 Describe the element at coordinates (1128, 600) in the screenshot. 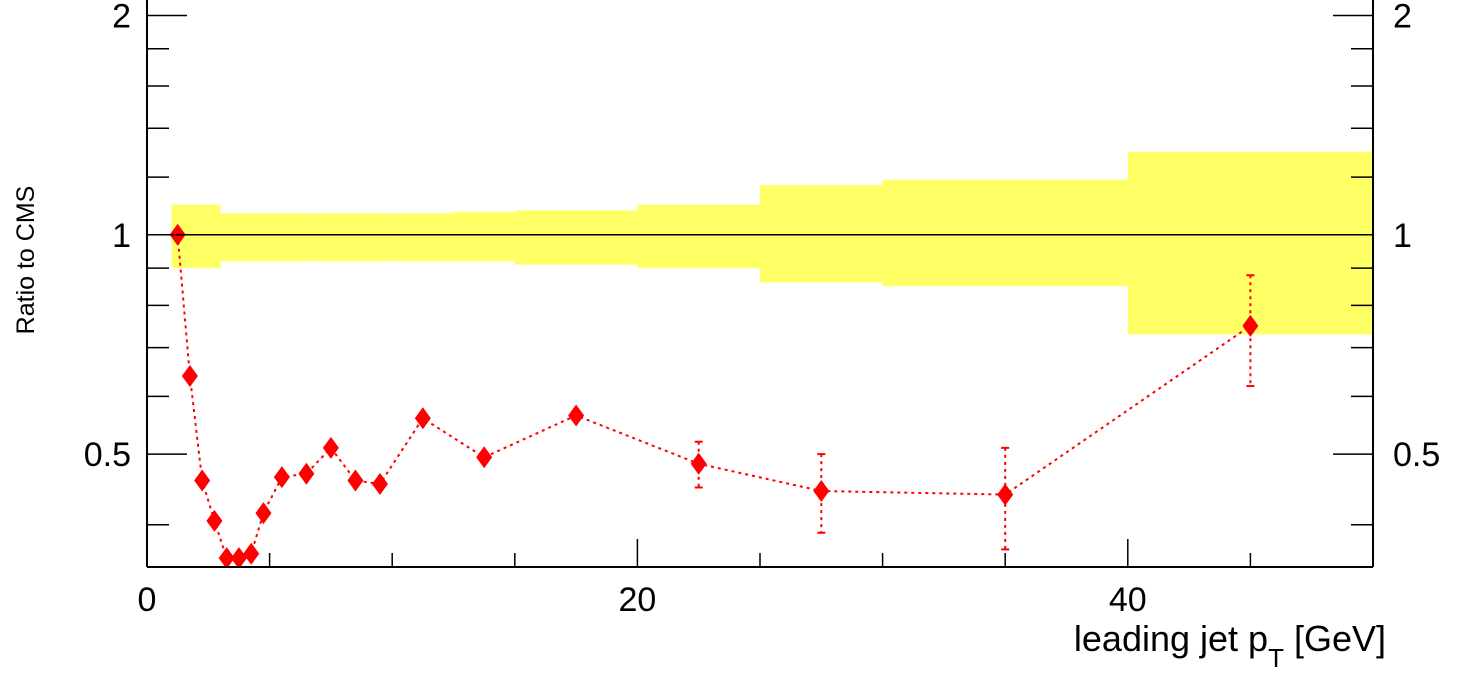

I see `x-tick-label: 40` at that location.